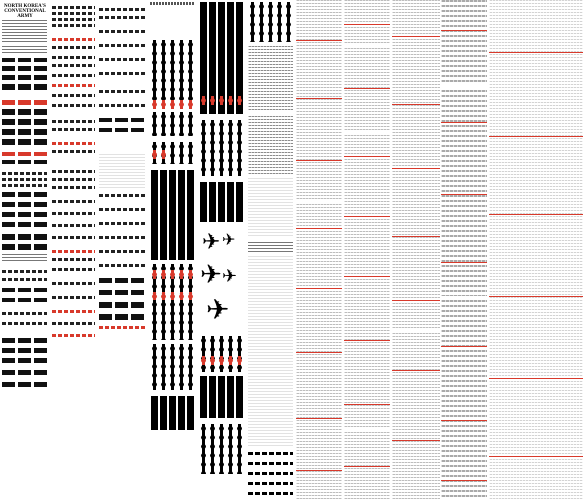 The image size is (583, 500). I want to click on vehicle-grid, so click(270, 22).